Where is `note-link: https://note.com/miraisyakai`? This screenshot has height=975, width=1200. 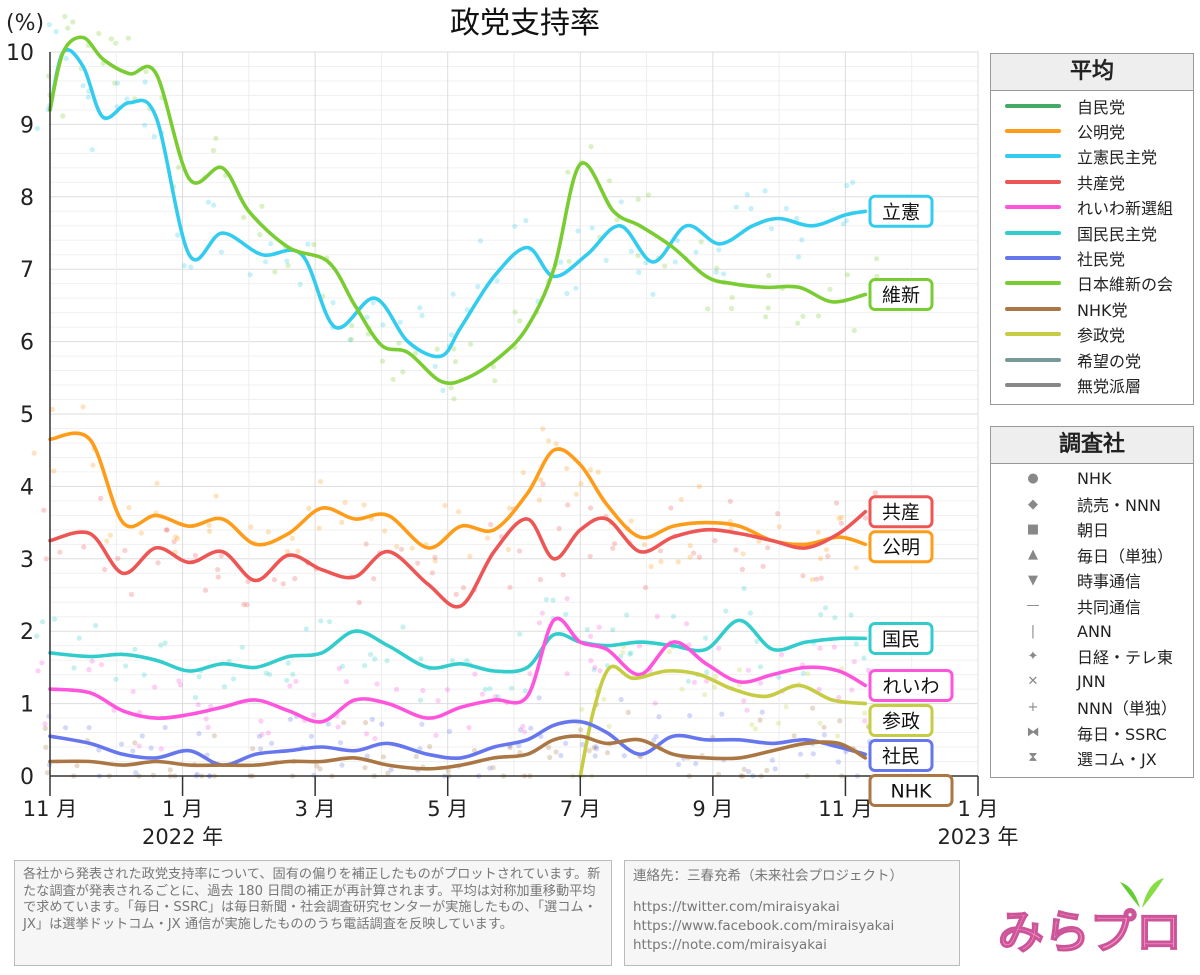
note-link: https://note.com/miraisyakai is located at coordinates (730, 945).